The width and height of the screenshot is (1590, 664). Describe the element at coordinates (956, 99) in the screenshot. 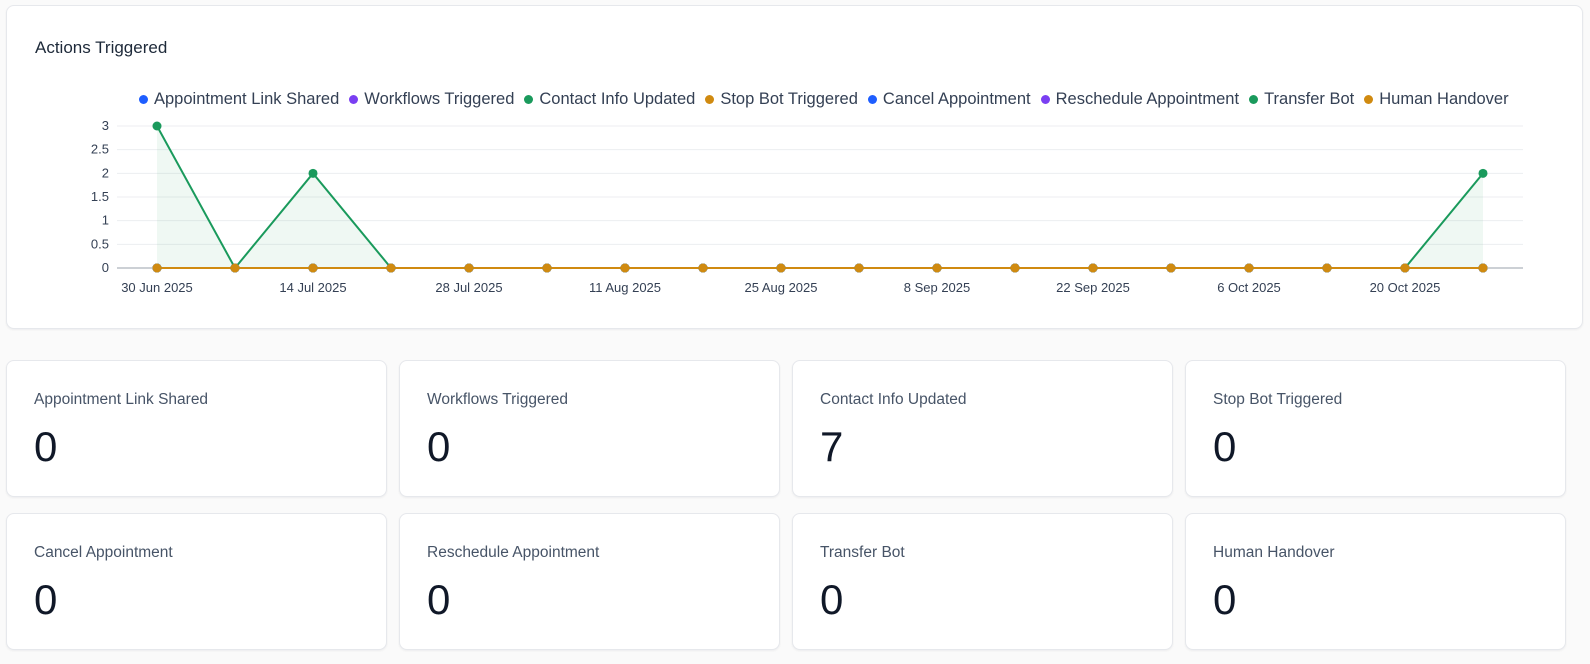

I see `legend-label: Cancel Appointment` at that location.